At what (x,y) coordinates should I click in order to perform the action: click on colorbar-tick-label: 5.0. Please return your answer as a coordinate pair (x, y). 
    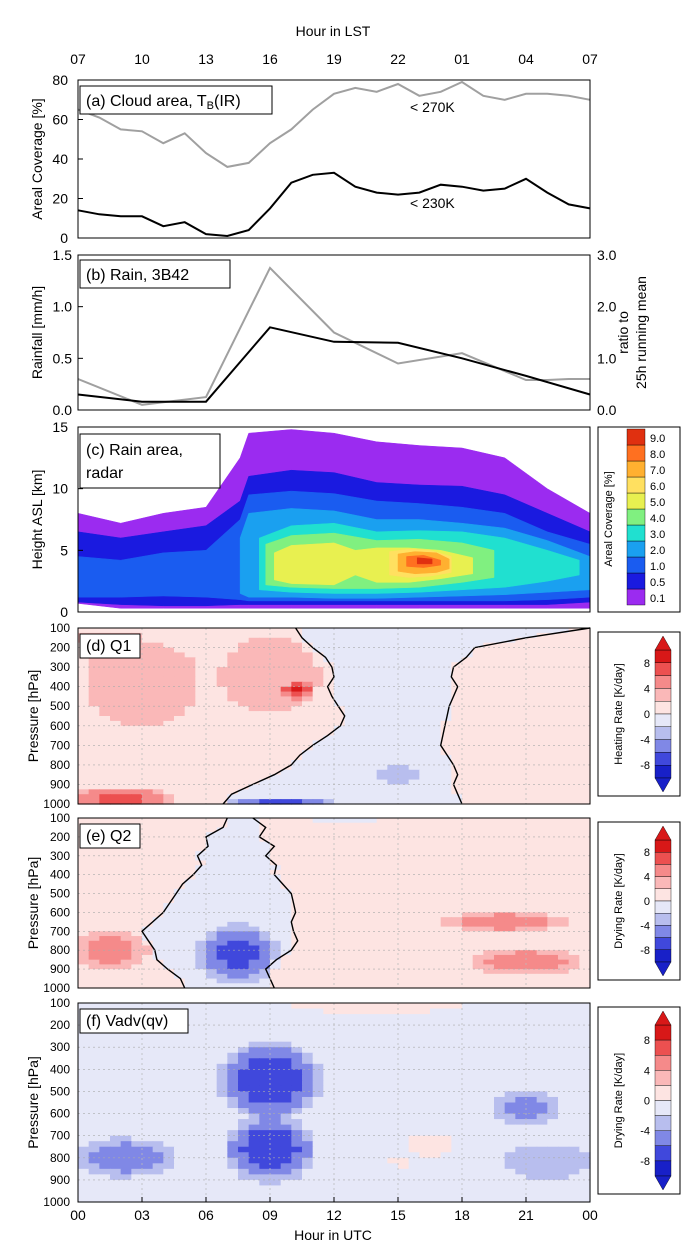
    Looking at the image, I should click on (657, 503).